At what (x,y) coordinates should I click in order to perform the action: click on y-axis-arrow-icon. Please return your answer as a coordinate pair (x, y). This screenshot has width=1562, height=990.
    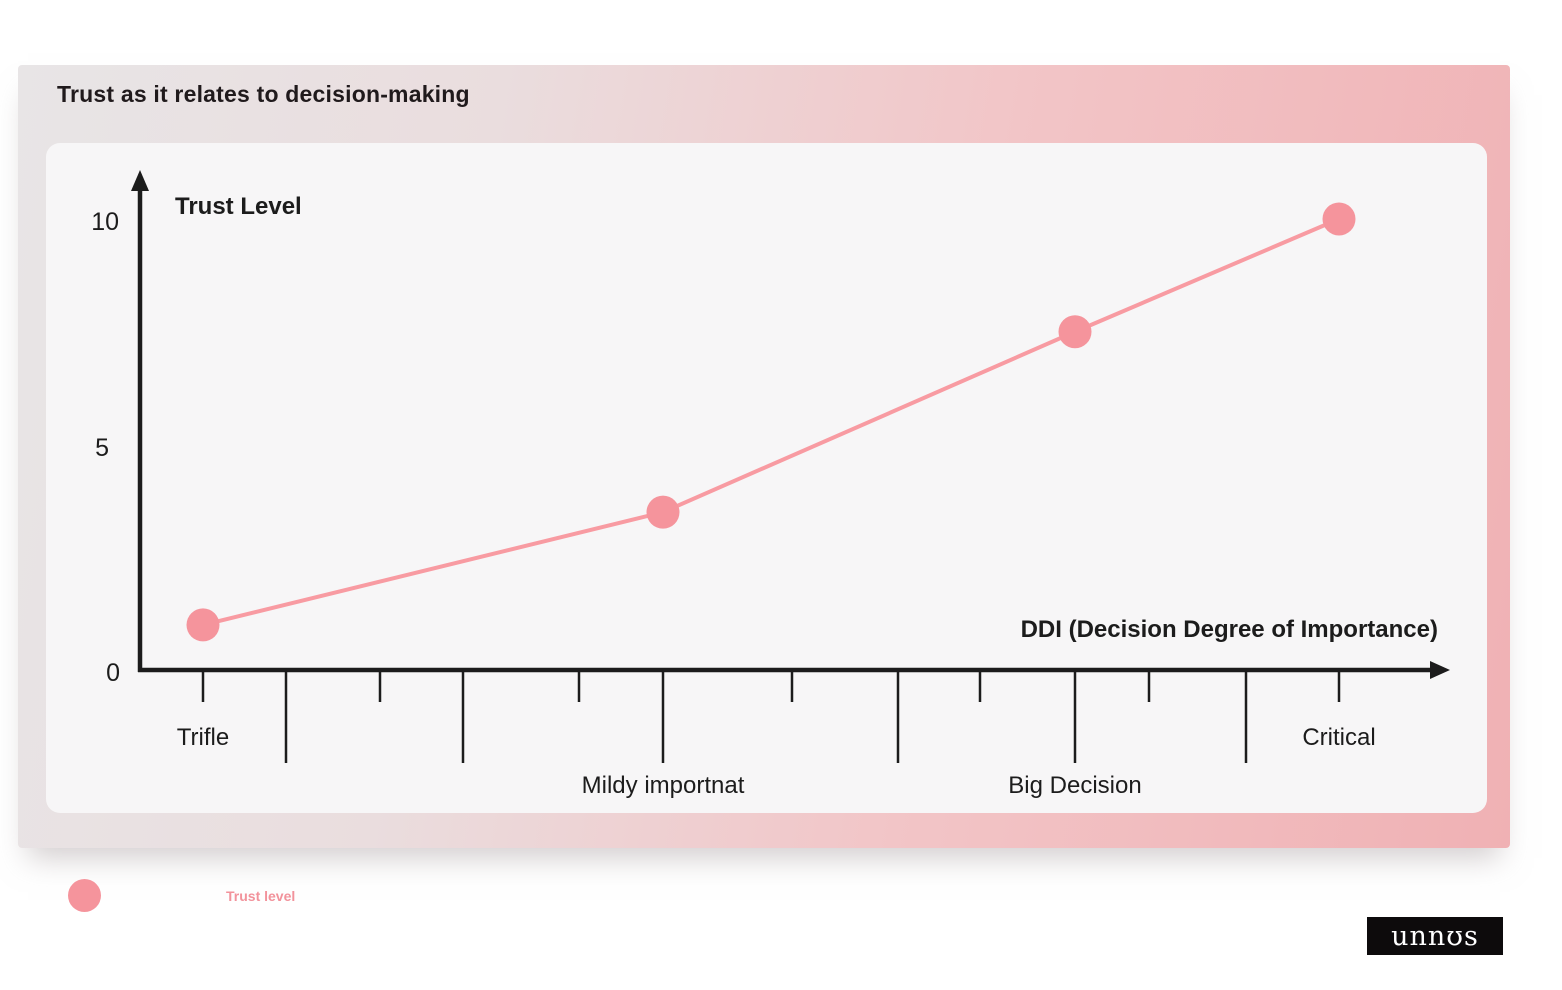
    Looking at the image, I should click on (140, 180).